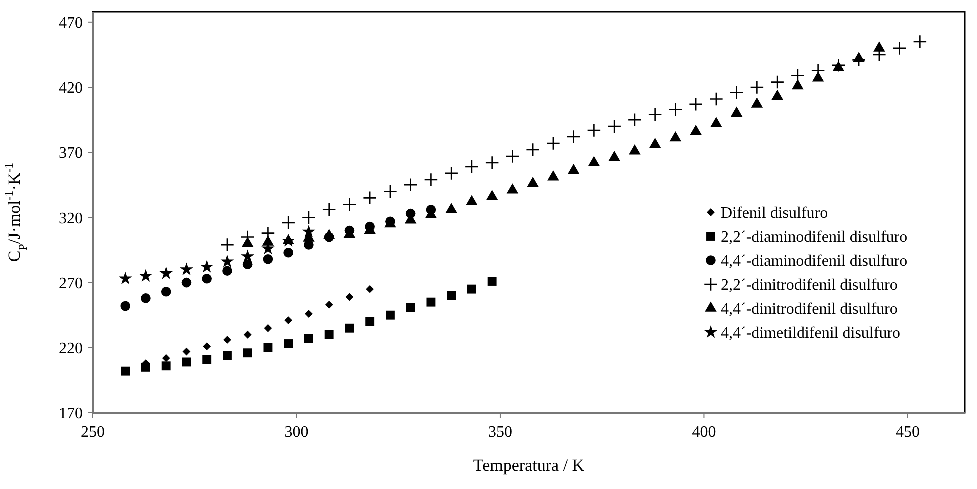 The image size is (977, 489). I want to click on legend-label: Difenil disulfuro, so click(774, 213).